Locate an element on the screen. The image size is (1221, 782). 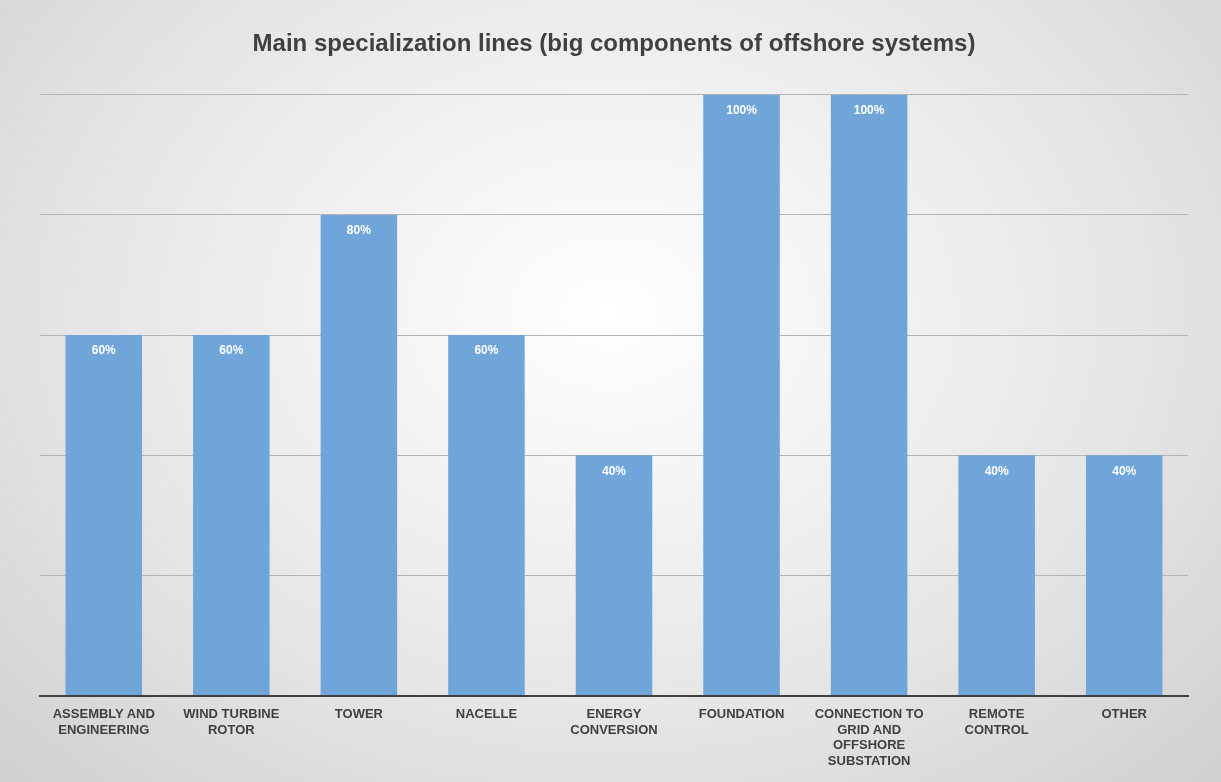
x-tick-label: REMOTE CONTROL is located at coordinates (996, 721).